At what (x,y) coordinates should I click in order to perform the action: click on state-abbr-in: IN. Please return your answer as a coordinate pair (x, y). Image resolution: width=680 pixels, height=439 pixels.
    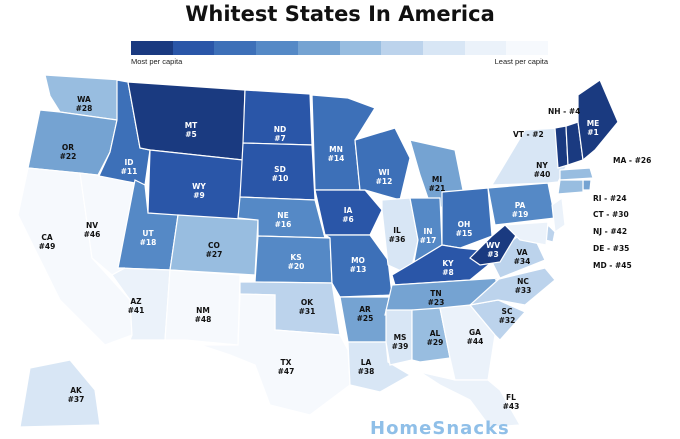
    Looking at the image, I should click on (427, 231).